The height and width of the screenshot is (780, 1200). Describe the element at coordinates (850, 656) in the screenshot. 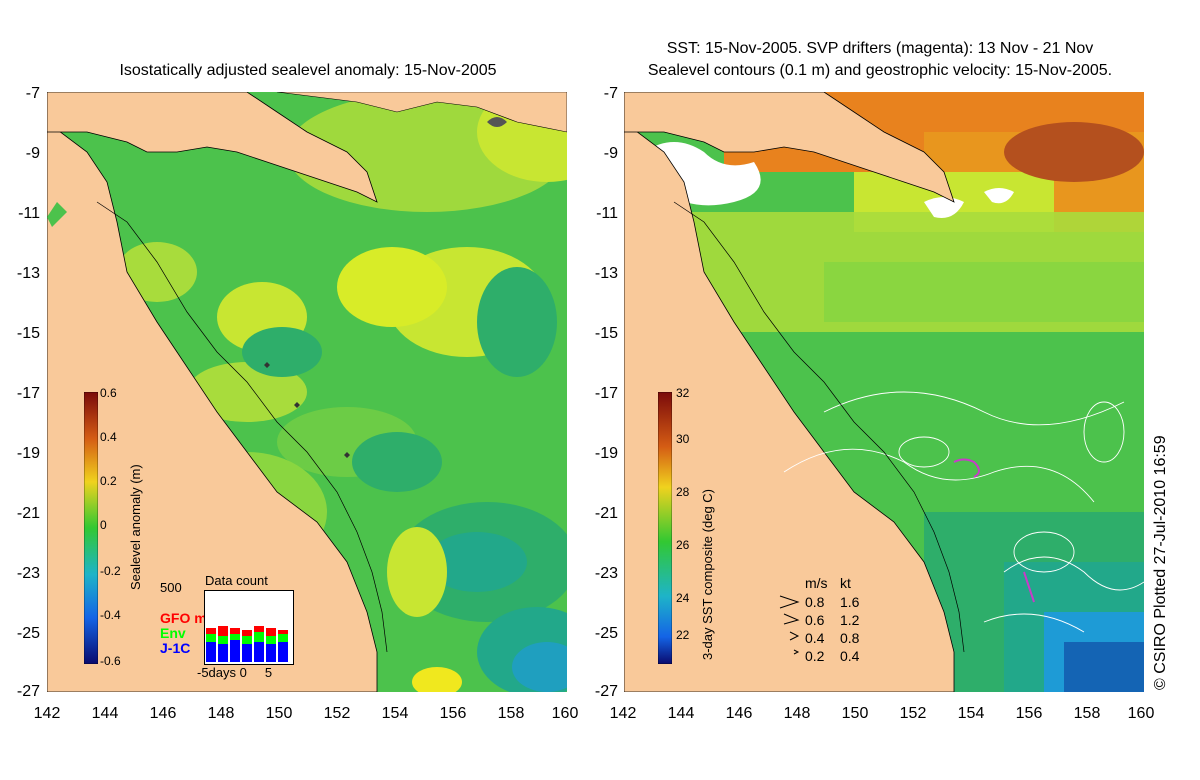

I see `speed-legend-kt: 0.4` at that location.